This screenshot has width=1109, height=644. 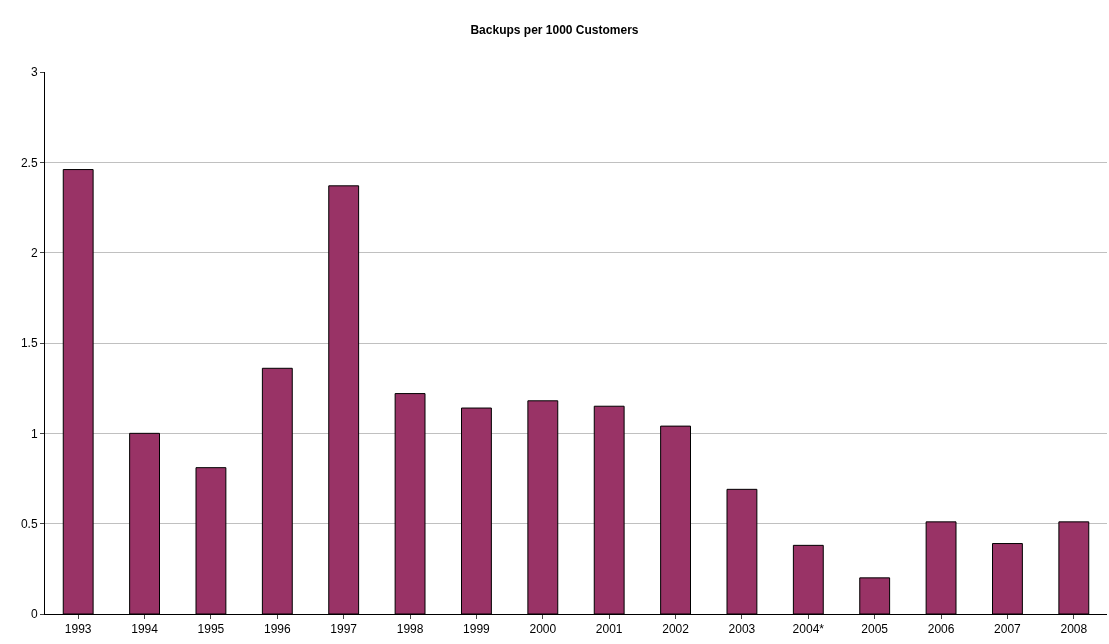 What do you see at coordinates (29, 523) in the screenshot?
I see `y-tick-label: 0.5` at bounding box center [29, 523].